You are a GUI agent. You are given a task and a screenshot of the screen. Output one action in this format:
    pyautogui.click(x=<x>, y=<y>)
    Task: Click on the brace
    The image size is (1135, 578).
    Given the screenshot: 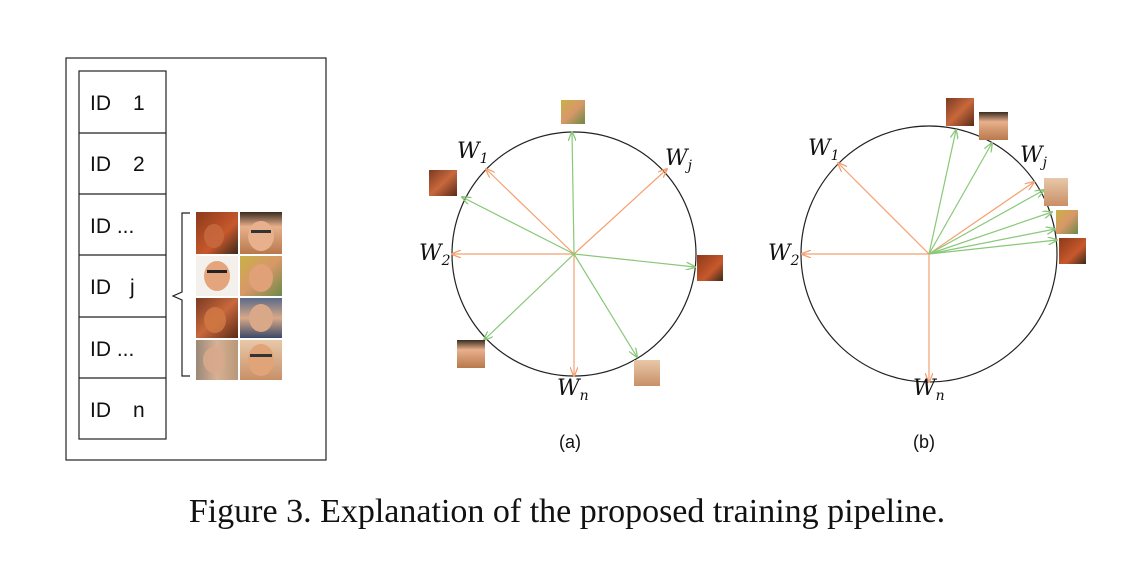 What is the action you would take?
    pyautogui.click(x=180, y=294)
    